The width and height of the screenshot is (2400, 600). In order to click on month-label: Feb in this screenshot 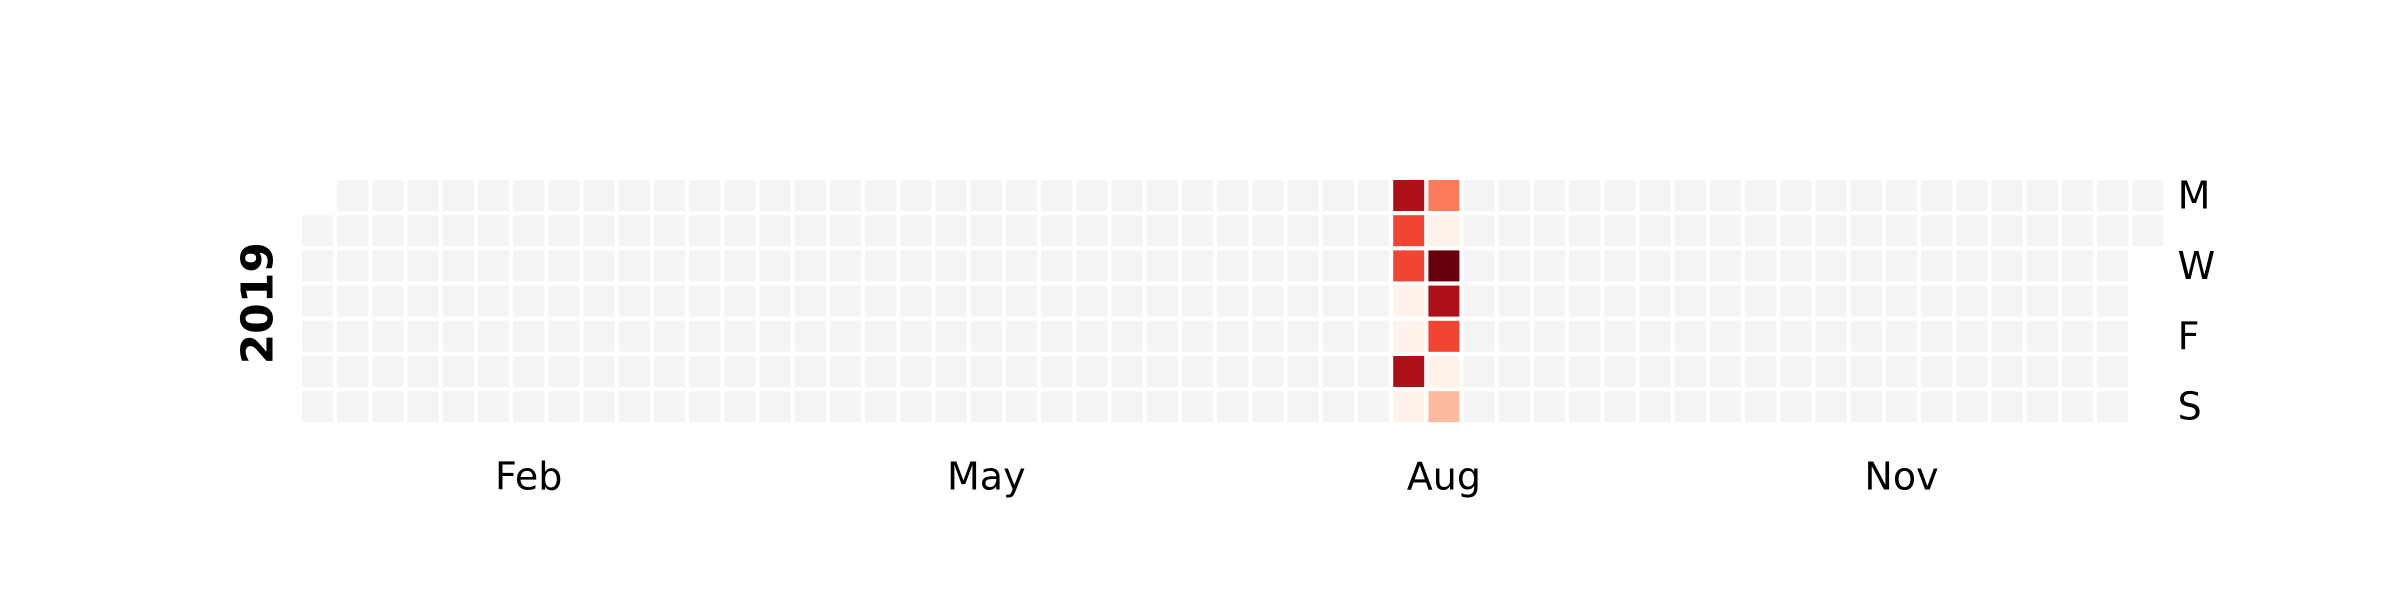, I will do `click(528, 476)`.